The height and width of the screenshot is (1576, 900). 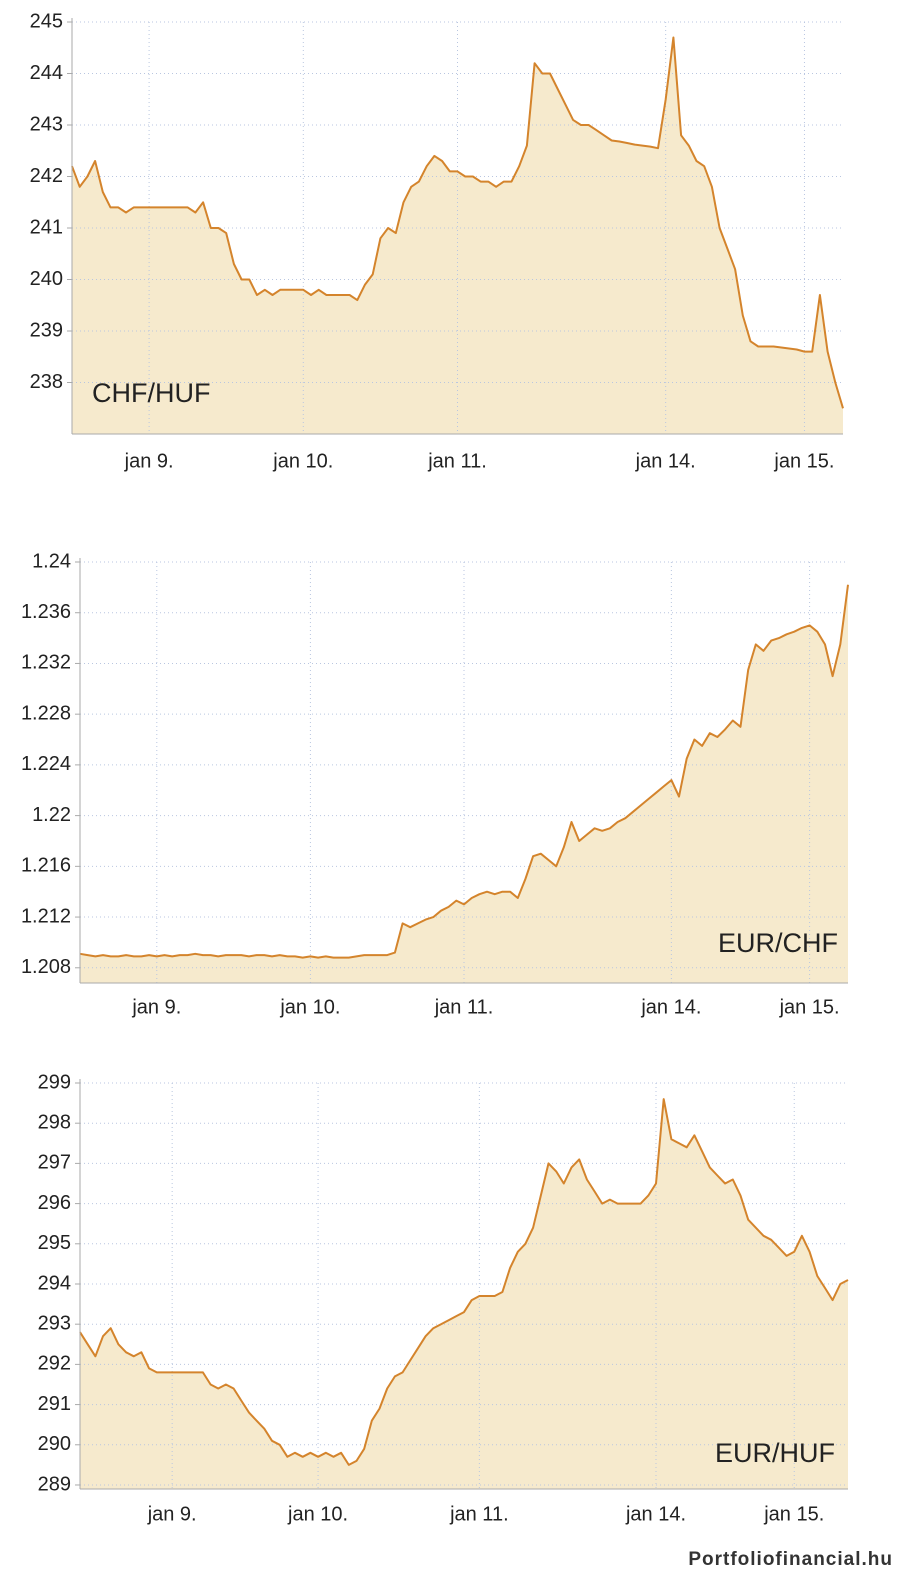 I want to click on y-tick-label: 240, so click(x=46, y=279).